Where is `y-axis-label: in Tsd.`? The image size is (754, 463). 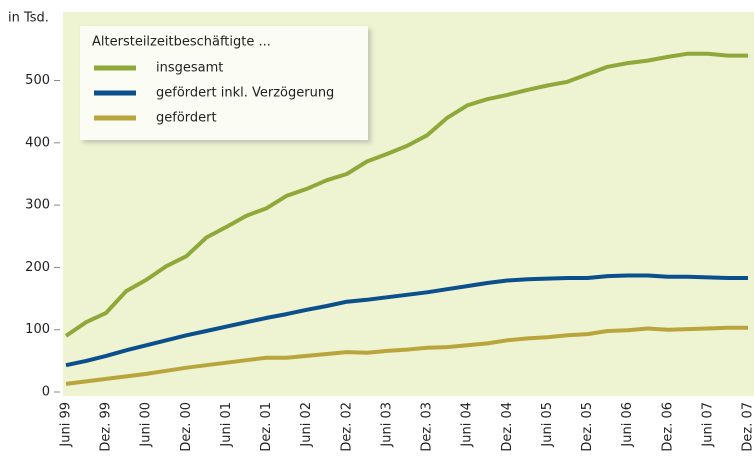
y-axis-label: in Tsd. is located at coordinates (28, 18).